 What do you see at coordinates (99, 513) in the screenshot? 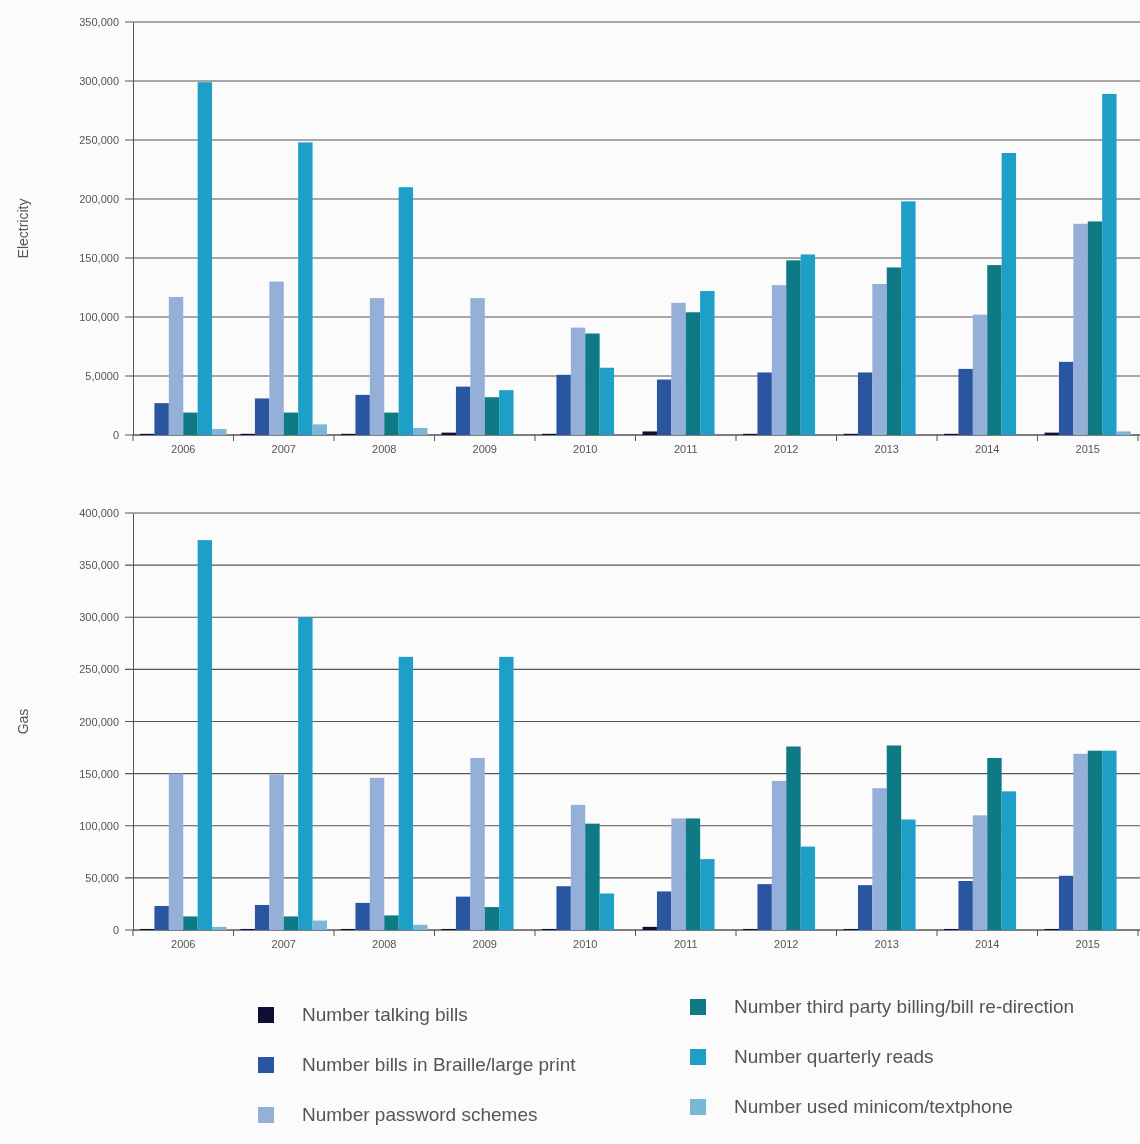
I see `y-tick-label: 400,000` at bounding box center [99, 513].